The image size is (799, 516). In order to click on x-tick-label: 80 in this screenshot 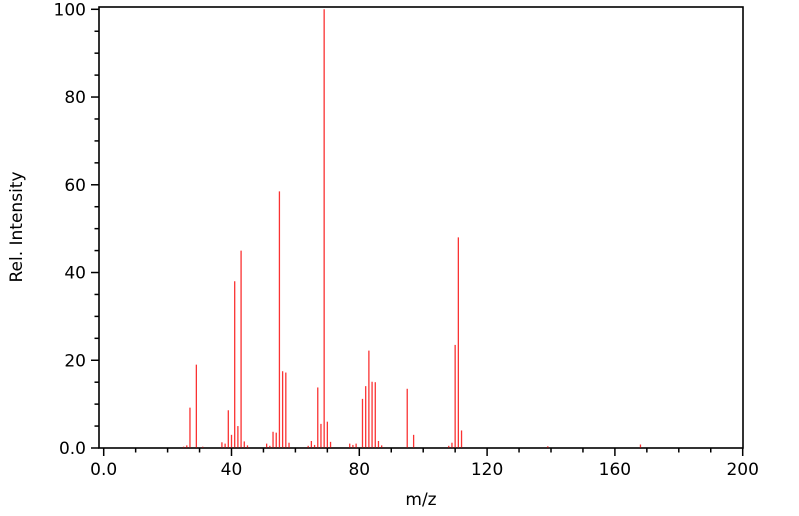, I will do `click(359, 470)`.